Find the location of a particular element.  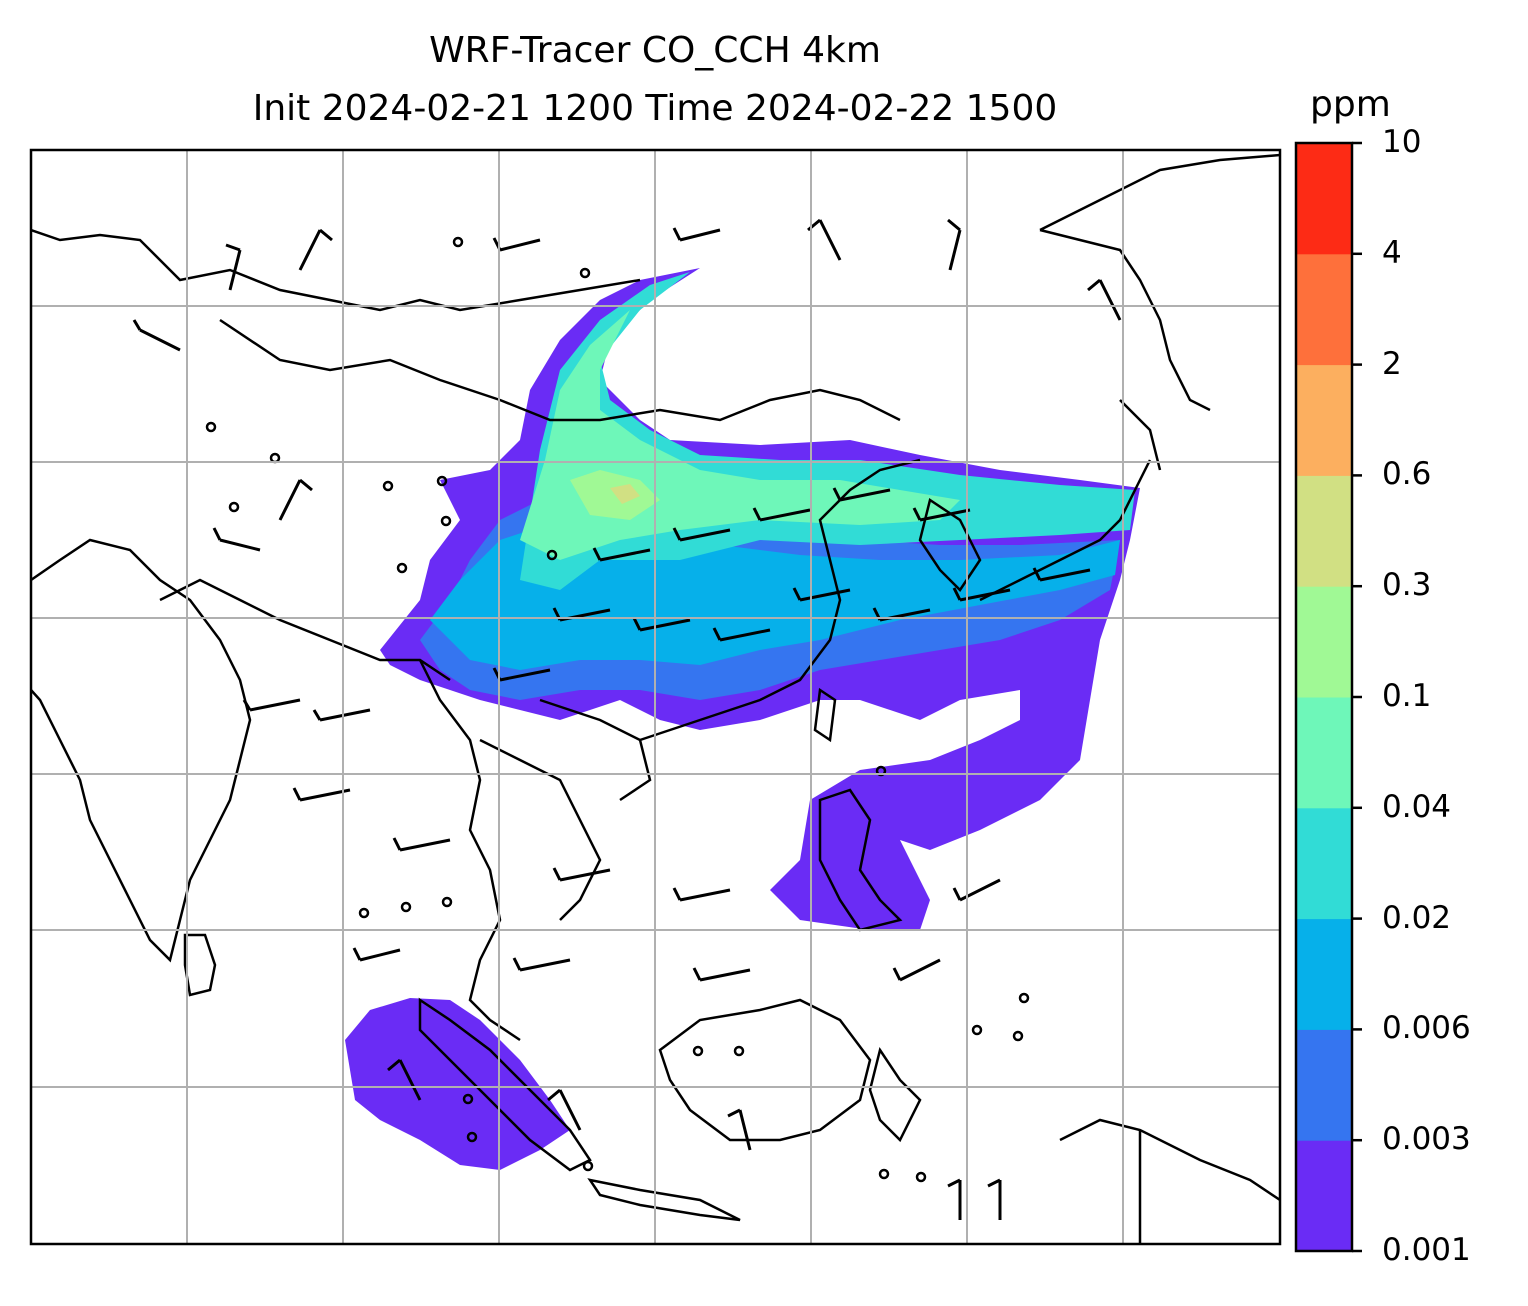

map-title-line1: WRF-Tracer CO_CCH 4km is located at coordinates (655, 50).